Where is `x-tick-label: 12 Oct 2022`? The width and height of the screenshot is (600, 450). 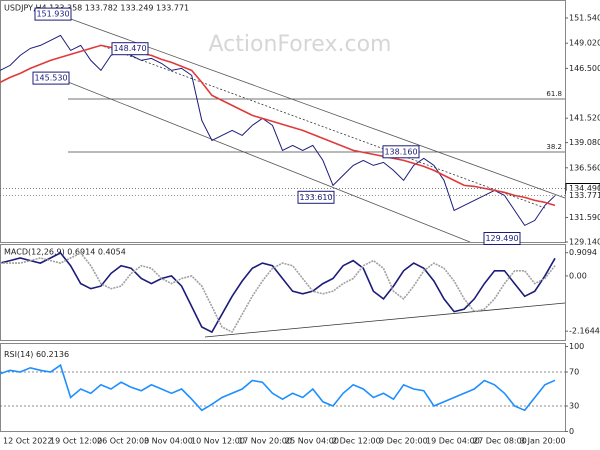 x-tick-label: 12 Oct 2022 is located at coordinates (27, 441).